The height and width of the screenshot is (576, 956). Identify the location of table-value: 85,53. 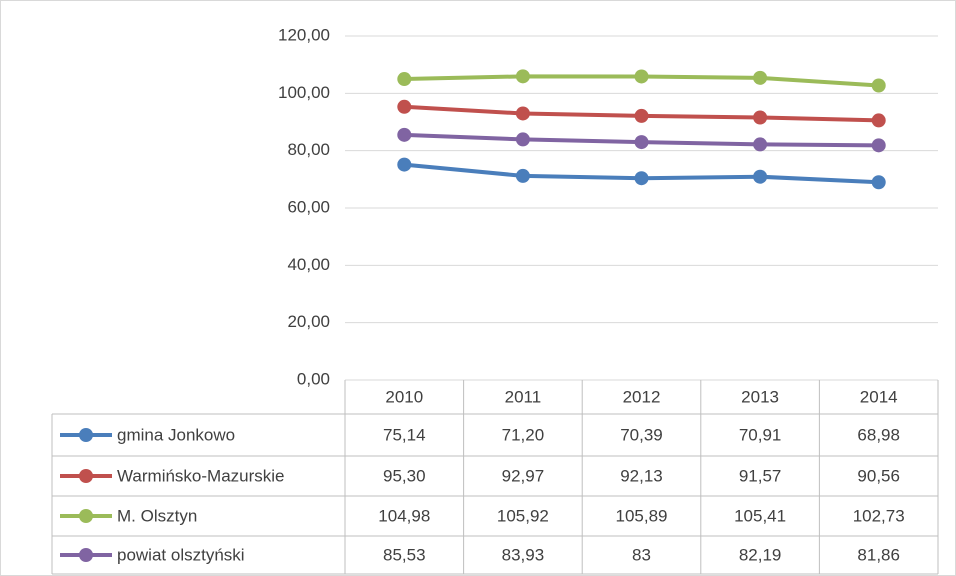
(404, 554).